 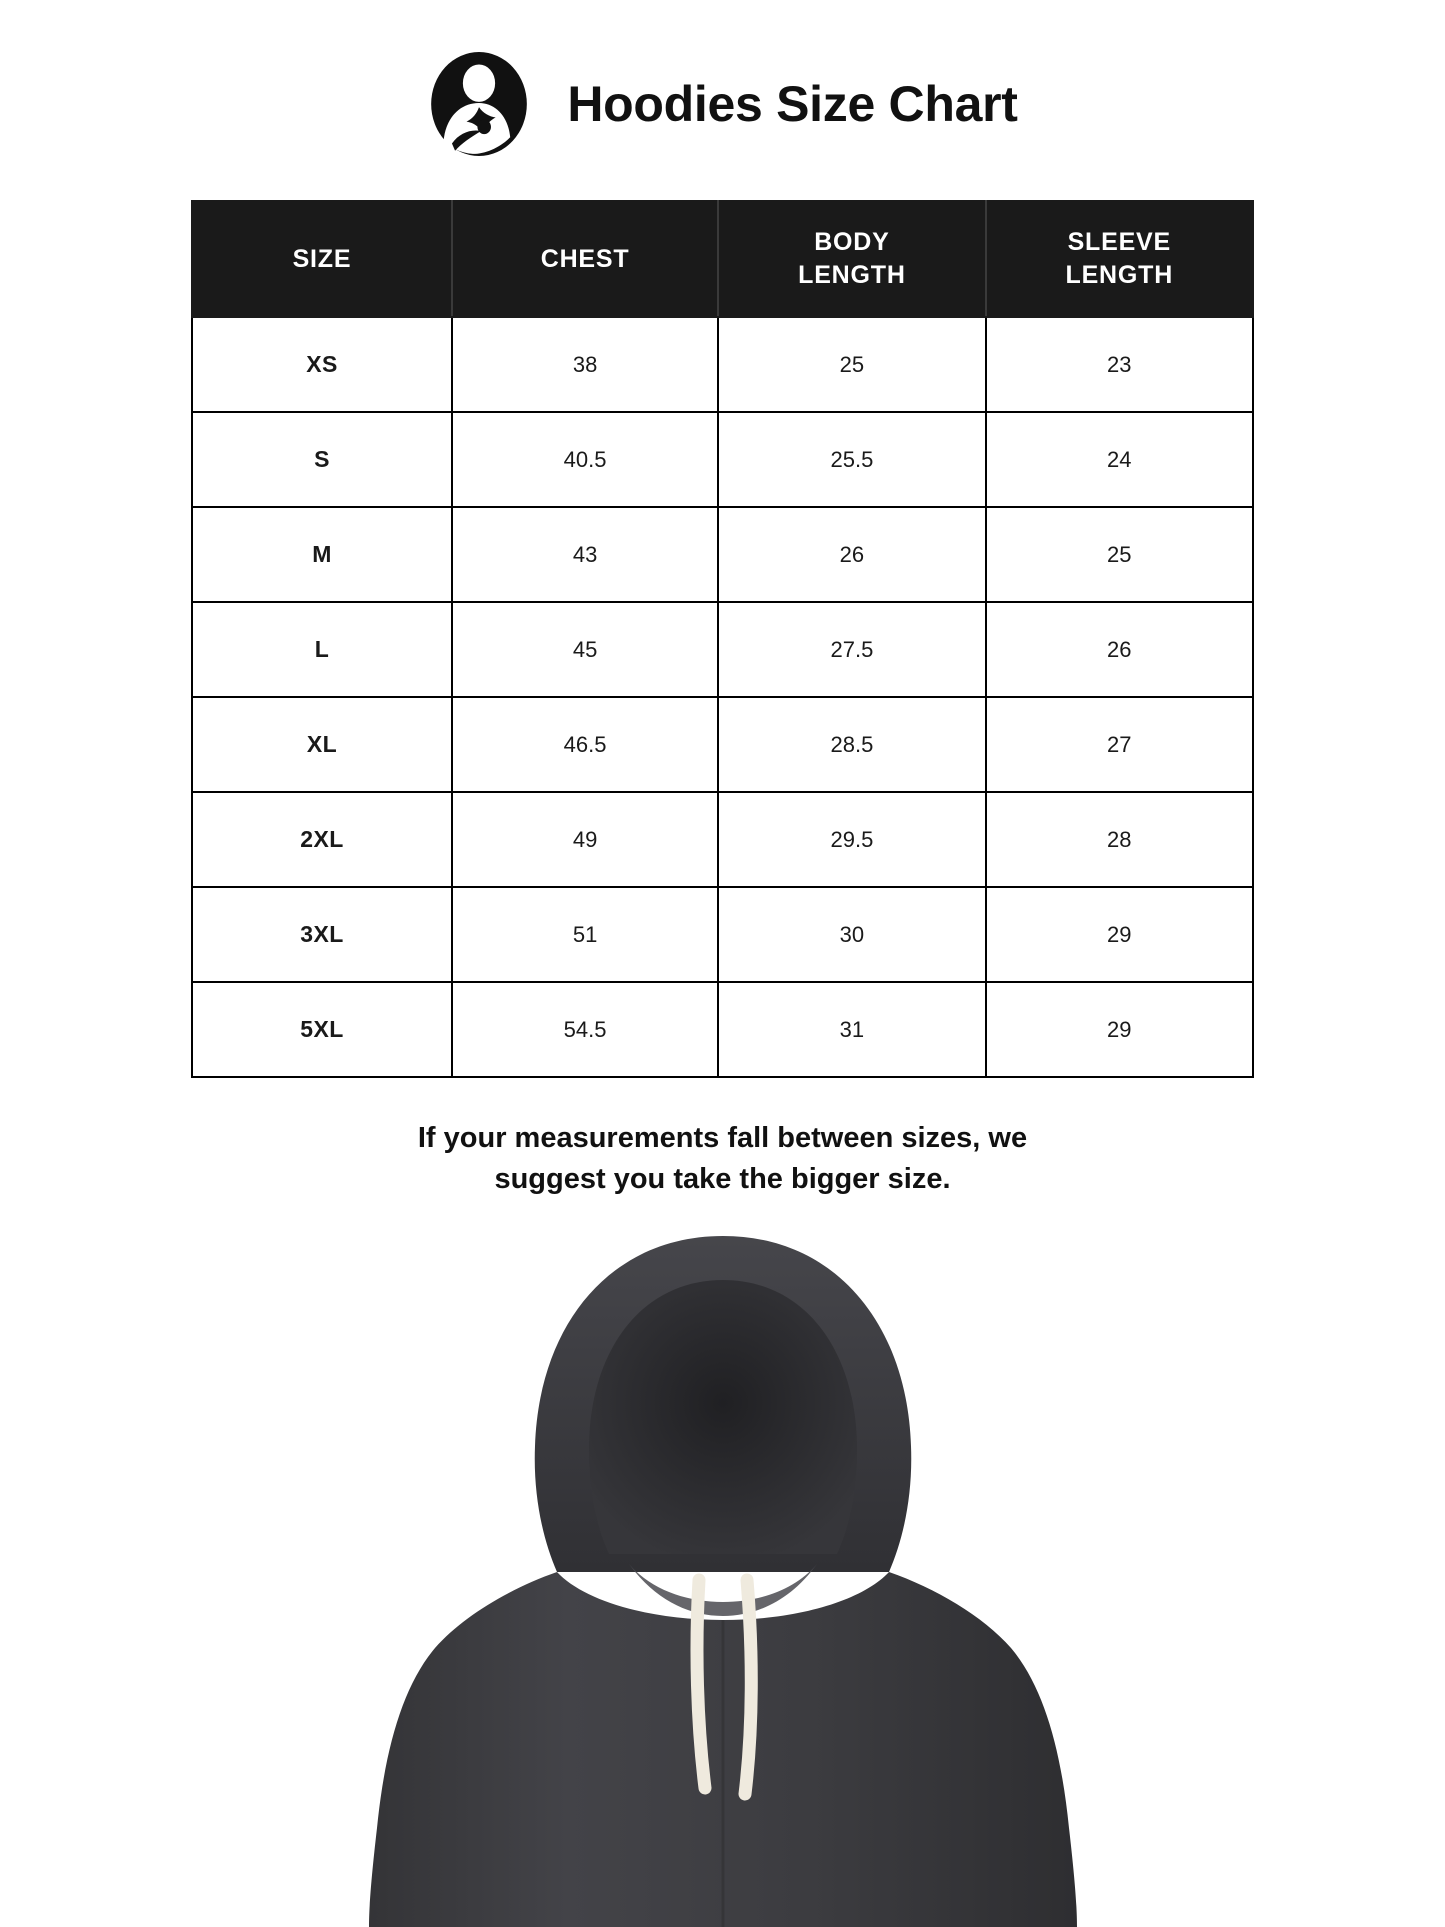 What do you see at coordinates (585, 934) in the screenshot?
I see `cell-chest: 51` at bounding box center [585, 934].